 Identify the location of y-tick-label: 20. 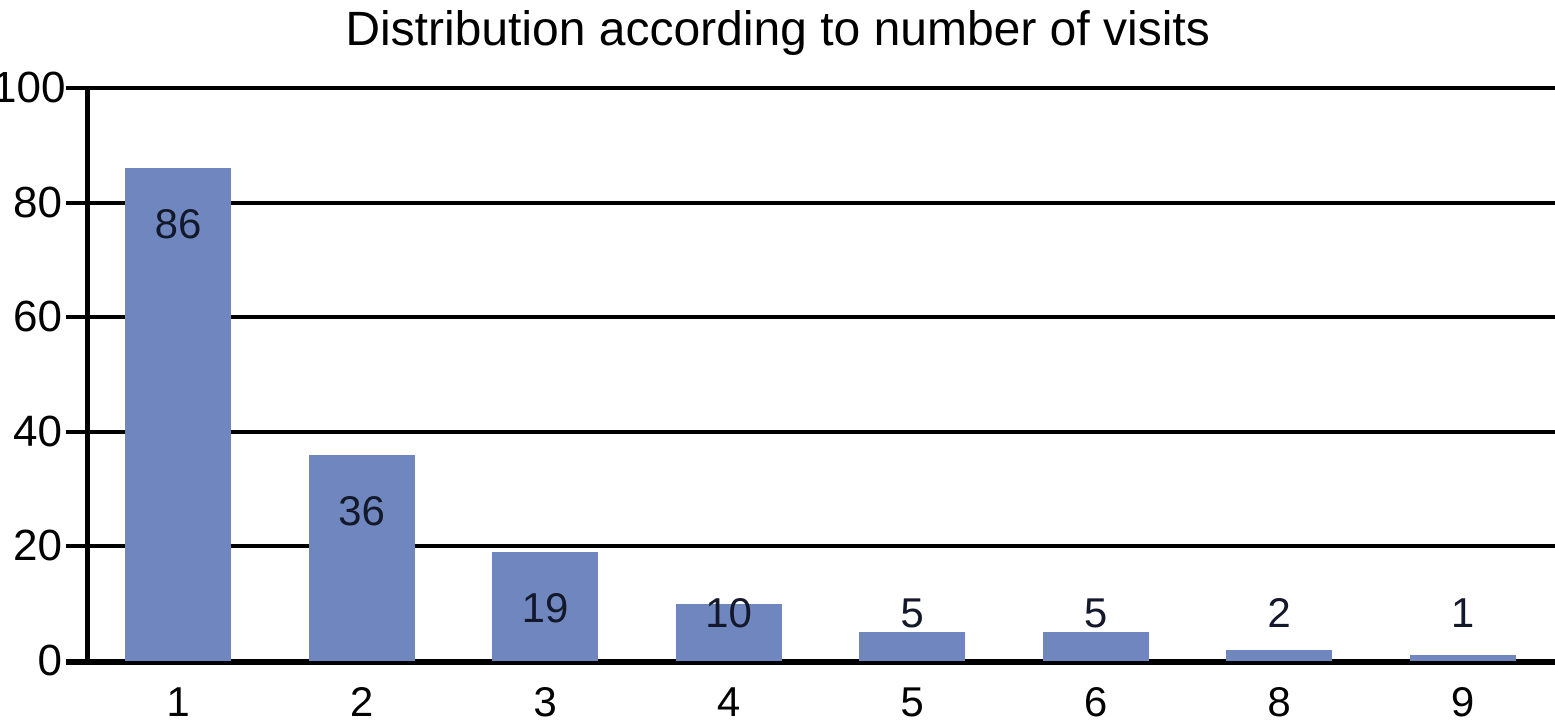
(37, 546).